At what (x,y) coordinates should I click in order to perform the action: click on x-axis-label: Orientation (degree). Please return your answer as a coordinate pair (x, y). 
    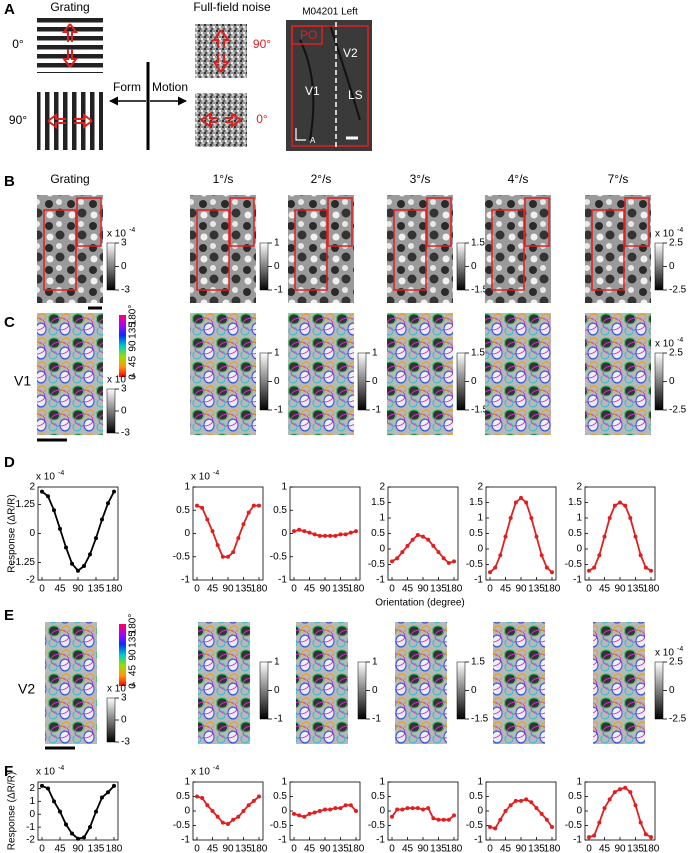
    Looking at the image, I should click on (420, 603).